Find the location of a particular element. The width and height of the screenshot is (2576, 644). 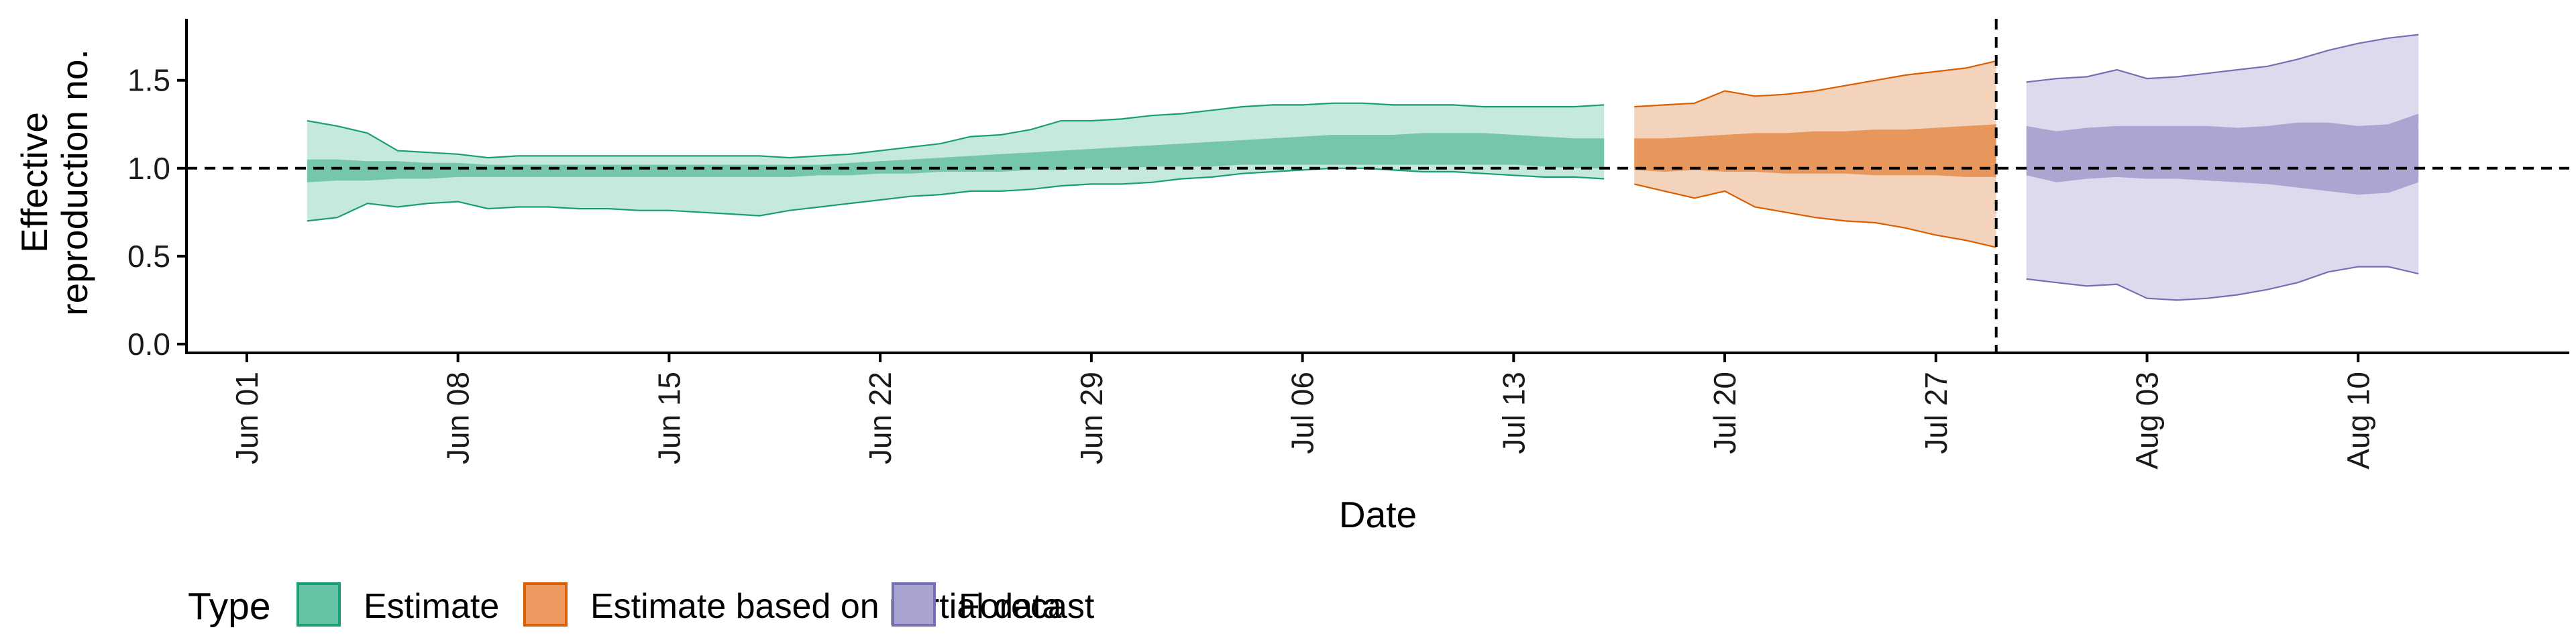

y-axis-title-line: reproduction no. is located at coordinates (74, 182).